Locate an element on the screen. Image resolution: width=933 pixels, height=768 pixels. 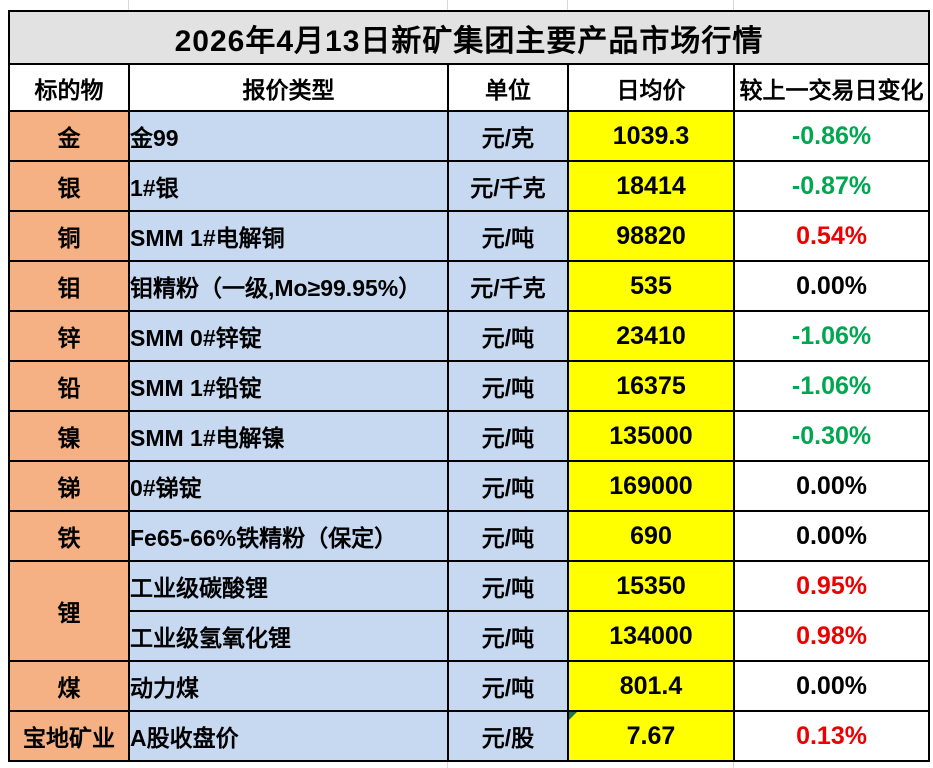
table-row: 锂 工业级碳酸锂 元/吨 15350 0.95% is located at coordinates (469, 611).